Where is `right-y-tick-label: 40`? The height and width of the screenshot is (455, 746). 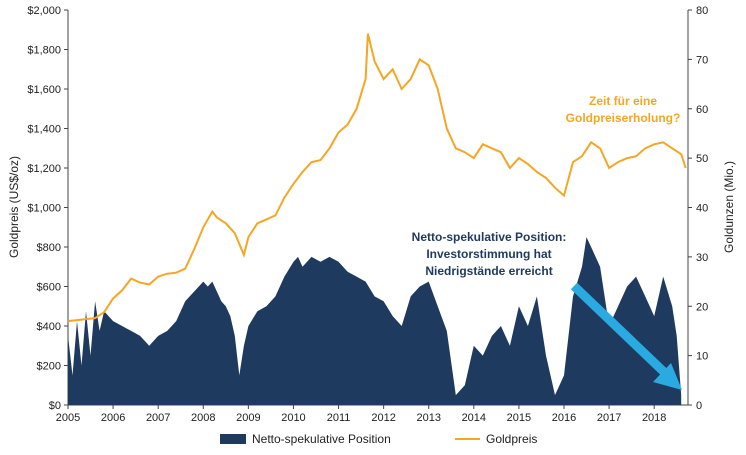 right-y-tick-label: 40 is located at coordinates (702, 209).